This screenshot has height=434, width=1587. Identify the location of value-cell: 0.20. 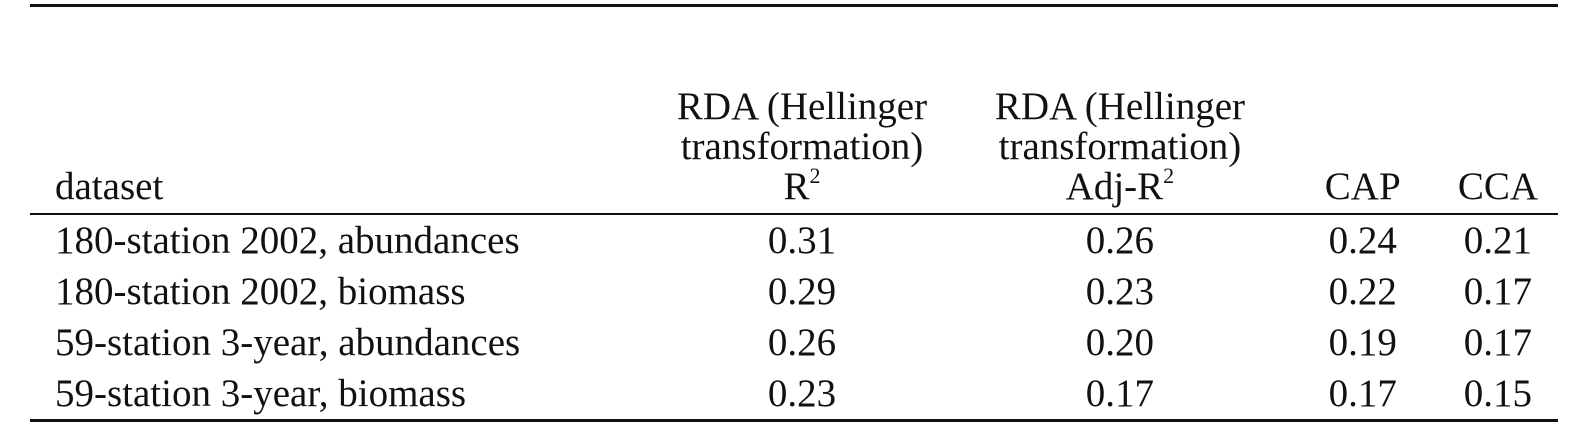
(1120, 342).